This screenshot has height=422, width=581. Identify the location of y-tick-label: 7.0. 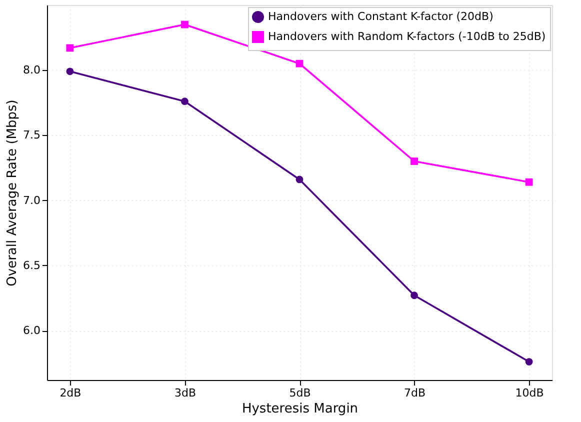
(31, 200).